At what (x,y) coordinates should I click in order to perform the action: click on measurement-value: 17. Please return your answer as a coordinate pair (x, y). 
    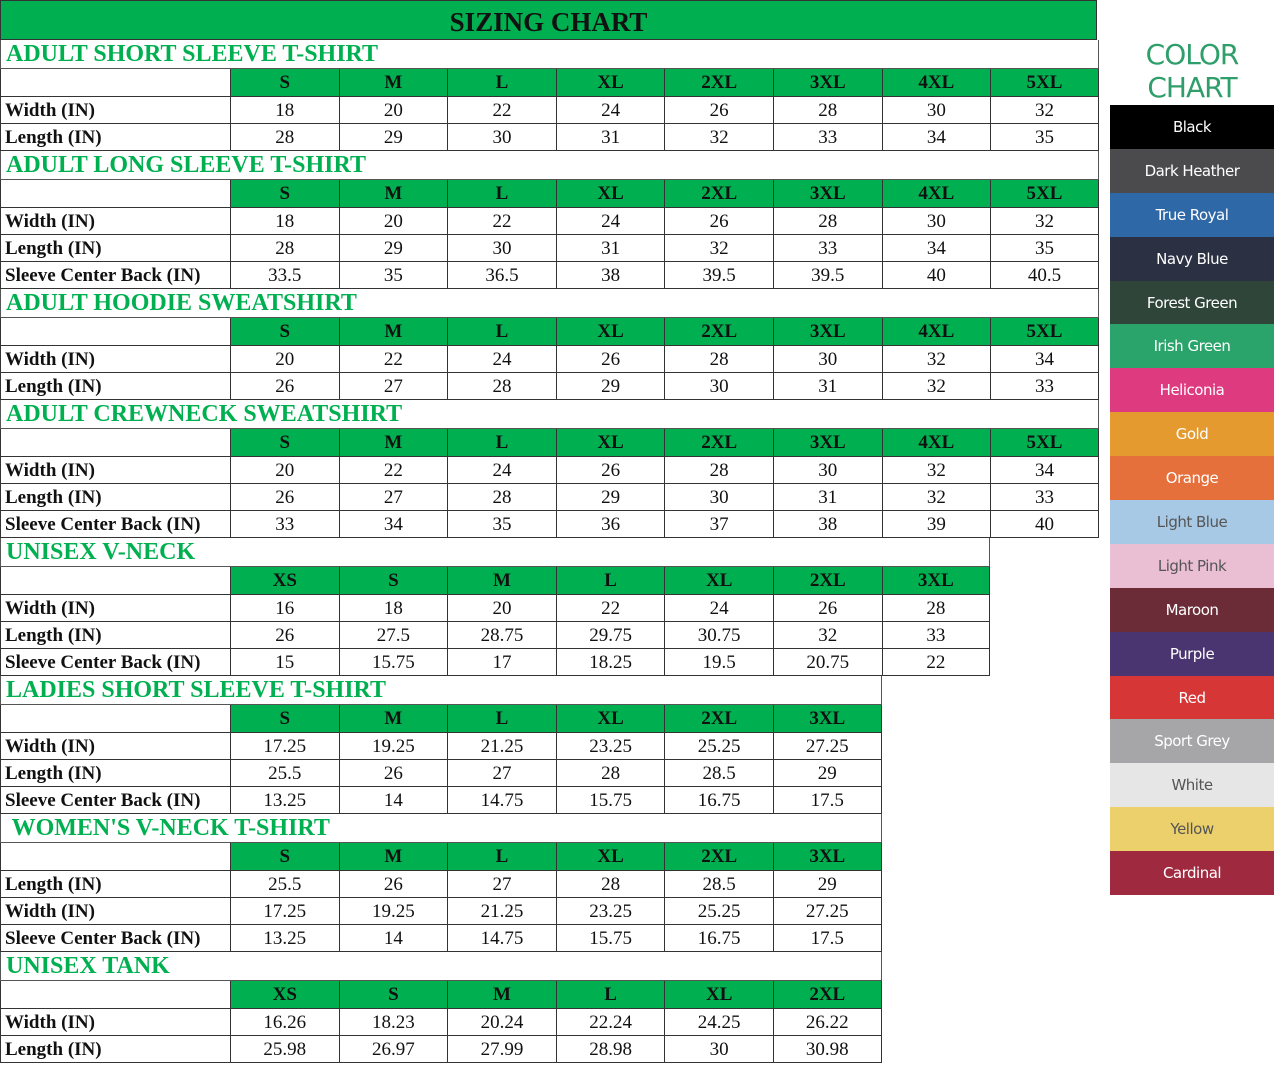
    Looking at the image, I should click on (501, 662).